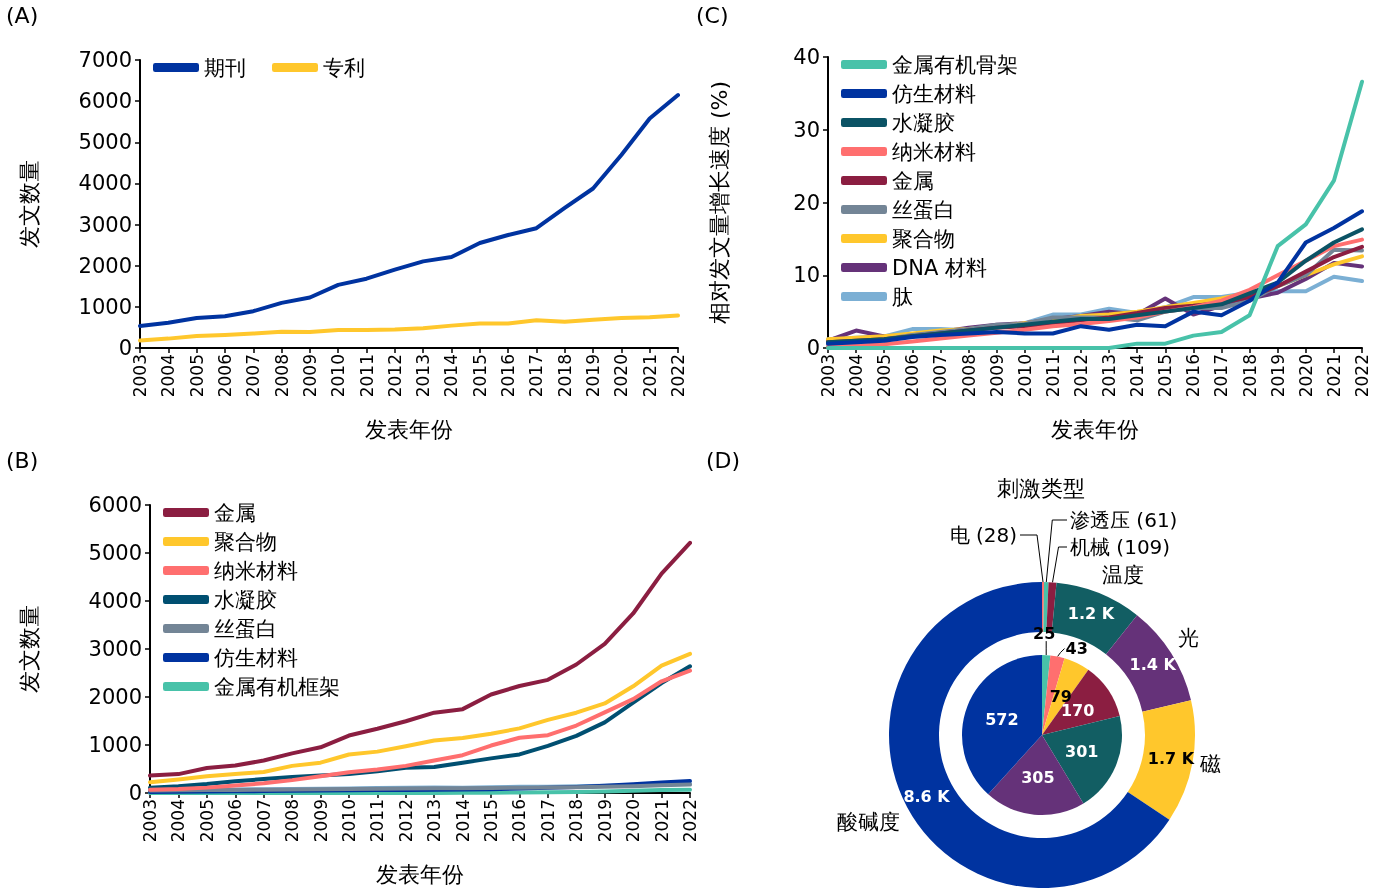 The image size is (1382, 890). I want to click on text: (B), so click(22, 460).